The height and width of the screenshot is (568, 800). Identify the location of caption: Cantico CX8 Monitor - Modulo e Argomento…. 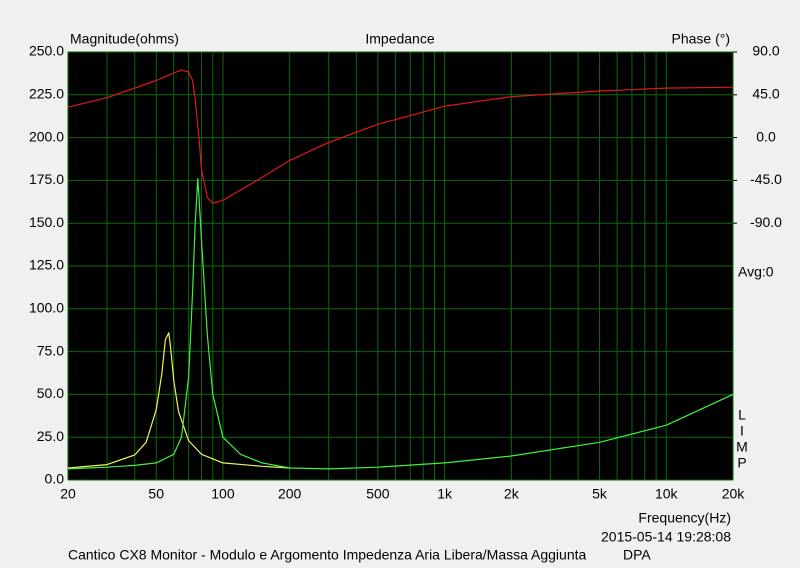
(327, 555).